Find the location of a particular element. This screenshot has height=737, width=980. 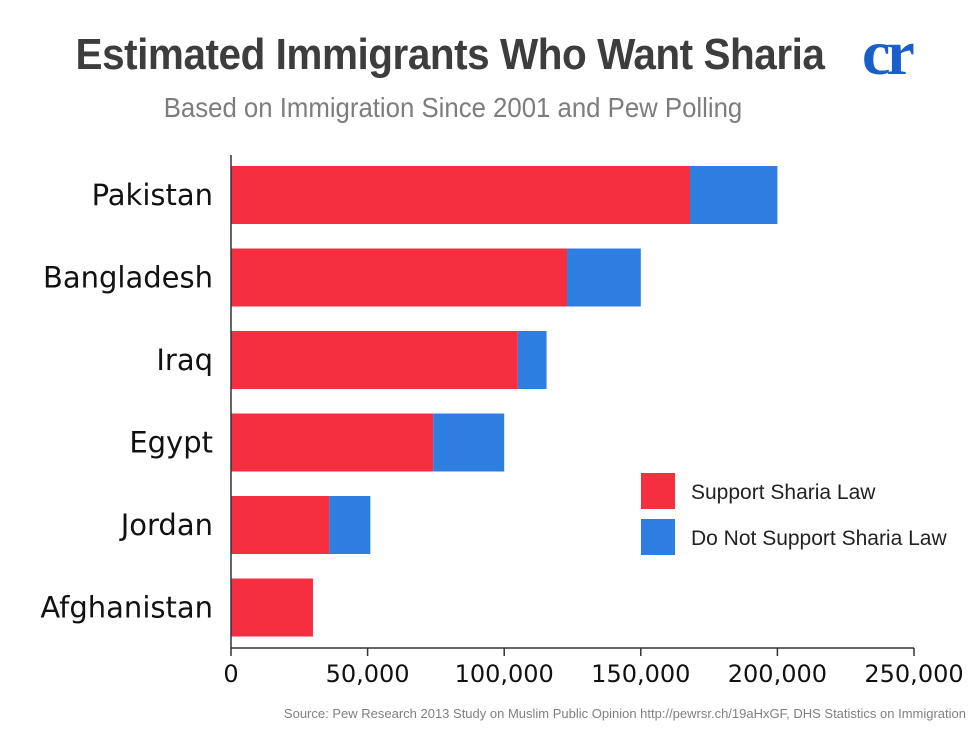

logo-text: cr is located at coordinates (888, 54).